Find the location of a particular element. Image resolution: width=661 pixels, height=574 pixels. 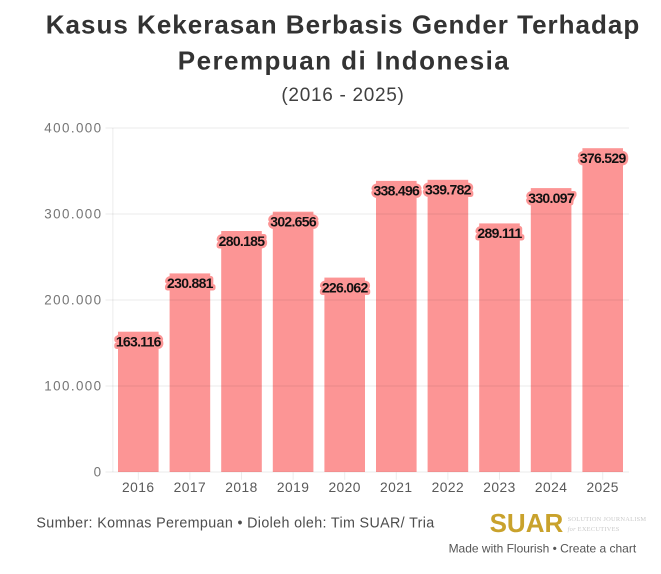

svg-text: 2021 is located at coordinates (396, 487).